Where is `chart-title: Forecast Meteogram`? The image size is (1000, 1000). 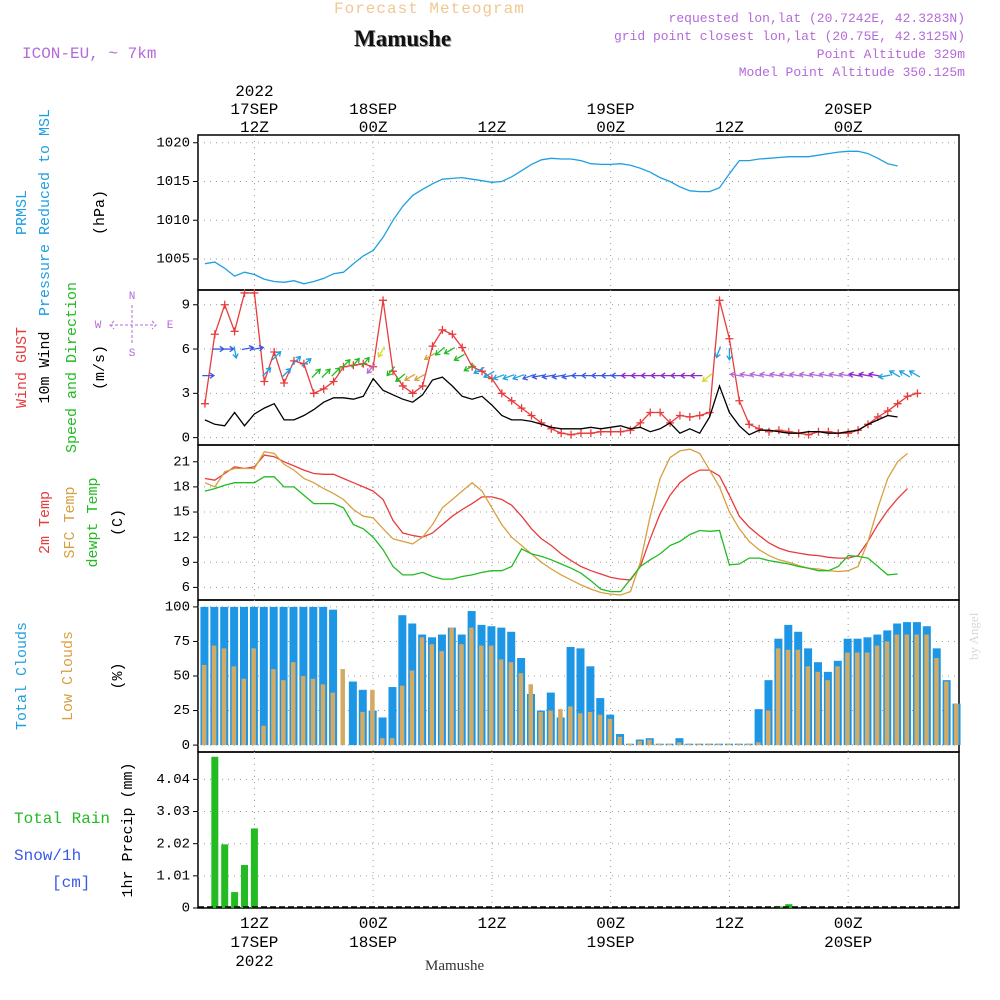
chart-title: Forecast Meteogram is located at coordinates (429, 9).